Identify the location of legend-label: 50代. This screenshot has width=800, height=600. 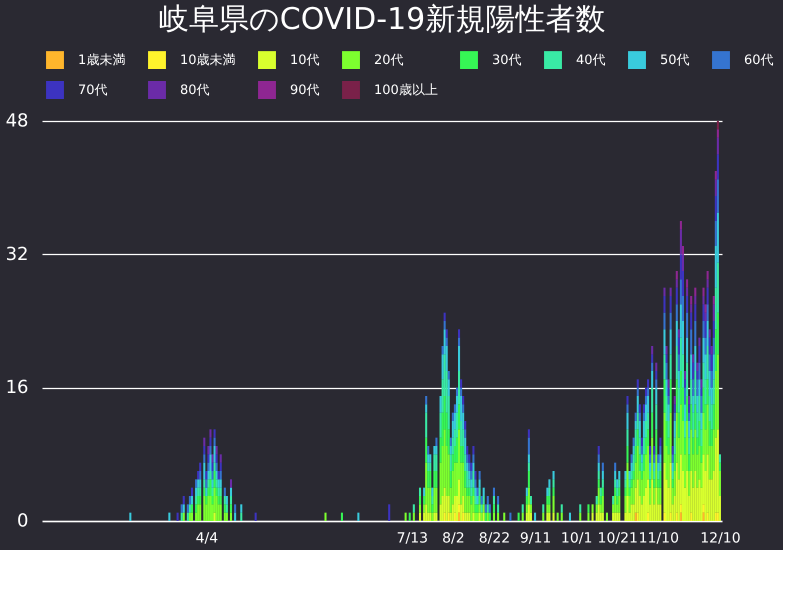
(675, 60).